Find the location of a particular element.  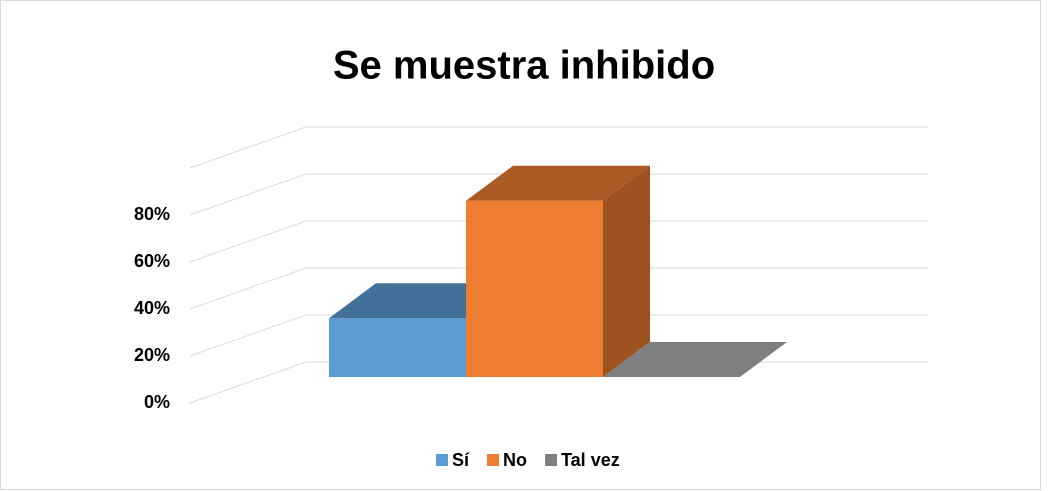

legend-label: Sí is located at coordinates (461, 460).